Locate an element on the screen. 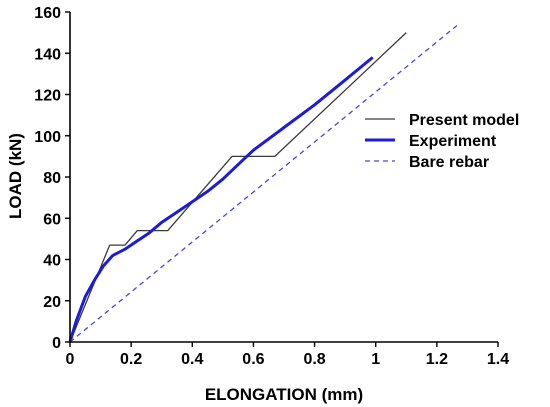  y-tick-label: 80 is located at coordinates (52, 178).